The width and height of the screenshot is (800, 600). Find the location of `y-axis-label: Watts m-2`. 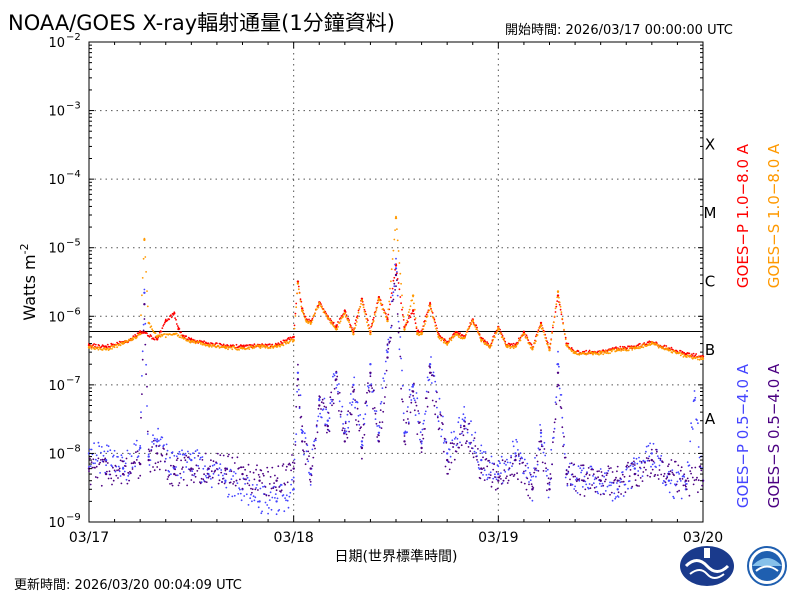

y-axis-label: Watts m-2 is located at coordinates (28, 281).